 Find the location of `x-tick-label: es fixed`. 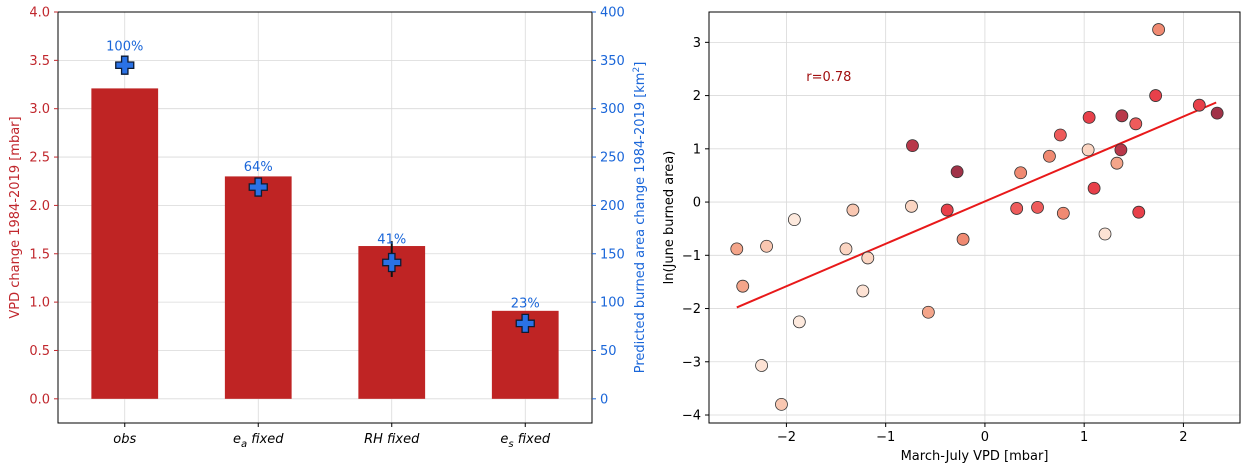

x-tick-label: es fixed is located at coordinates (525, 441).